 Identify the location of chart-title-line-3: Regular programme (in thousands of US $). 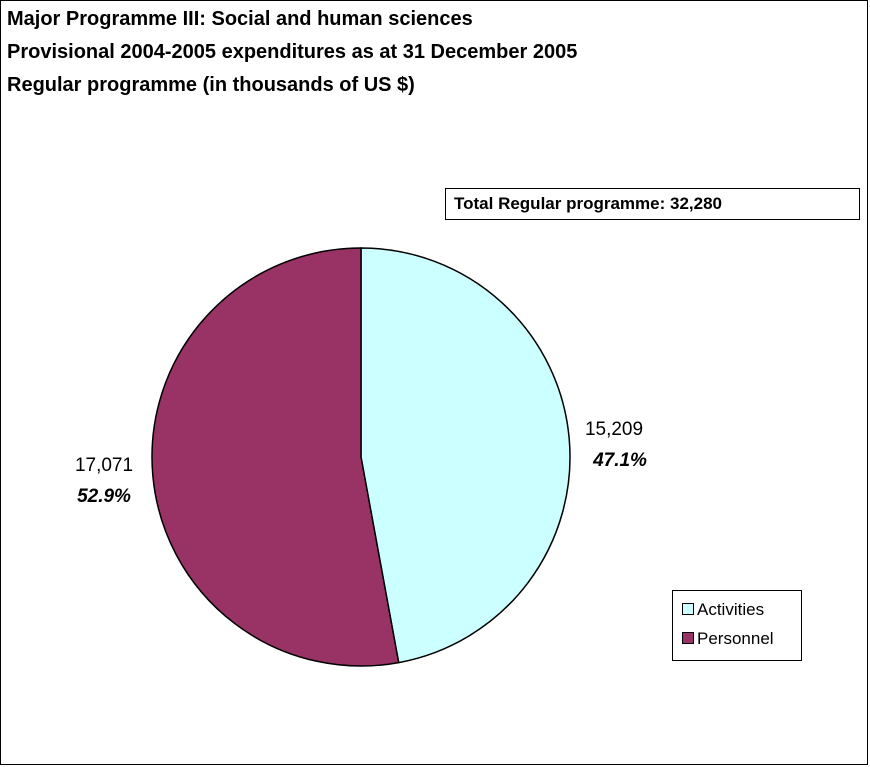
(211, 85).